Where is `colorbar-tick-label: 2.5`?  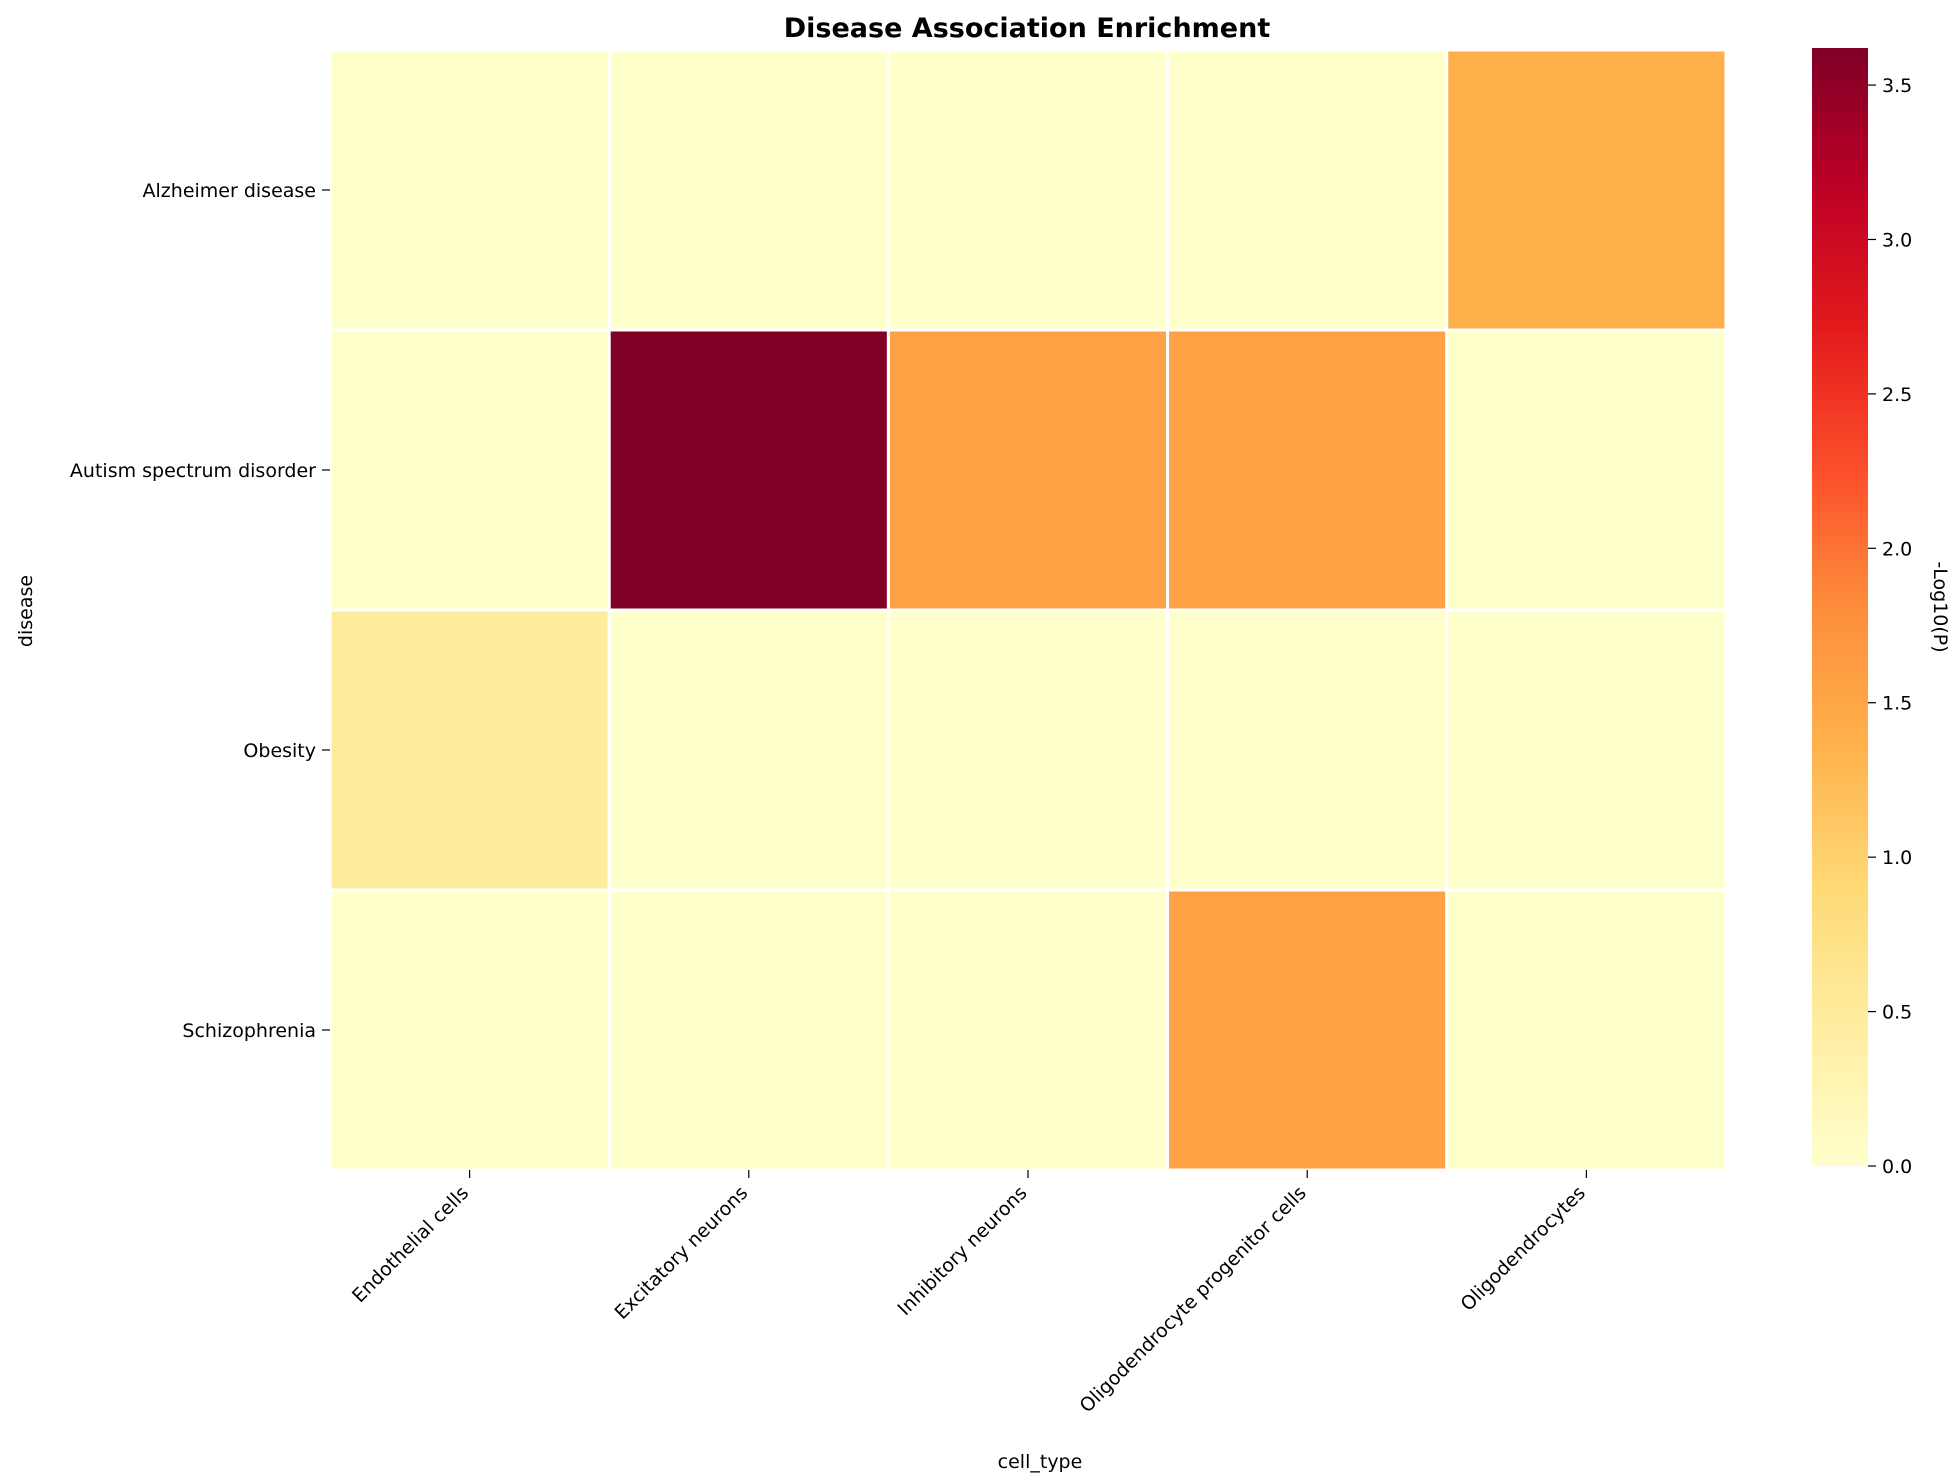
colorbar-tick-label: 2.5 is located at coordinates (1897, 395).